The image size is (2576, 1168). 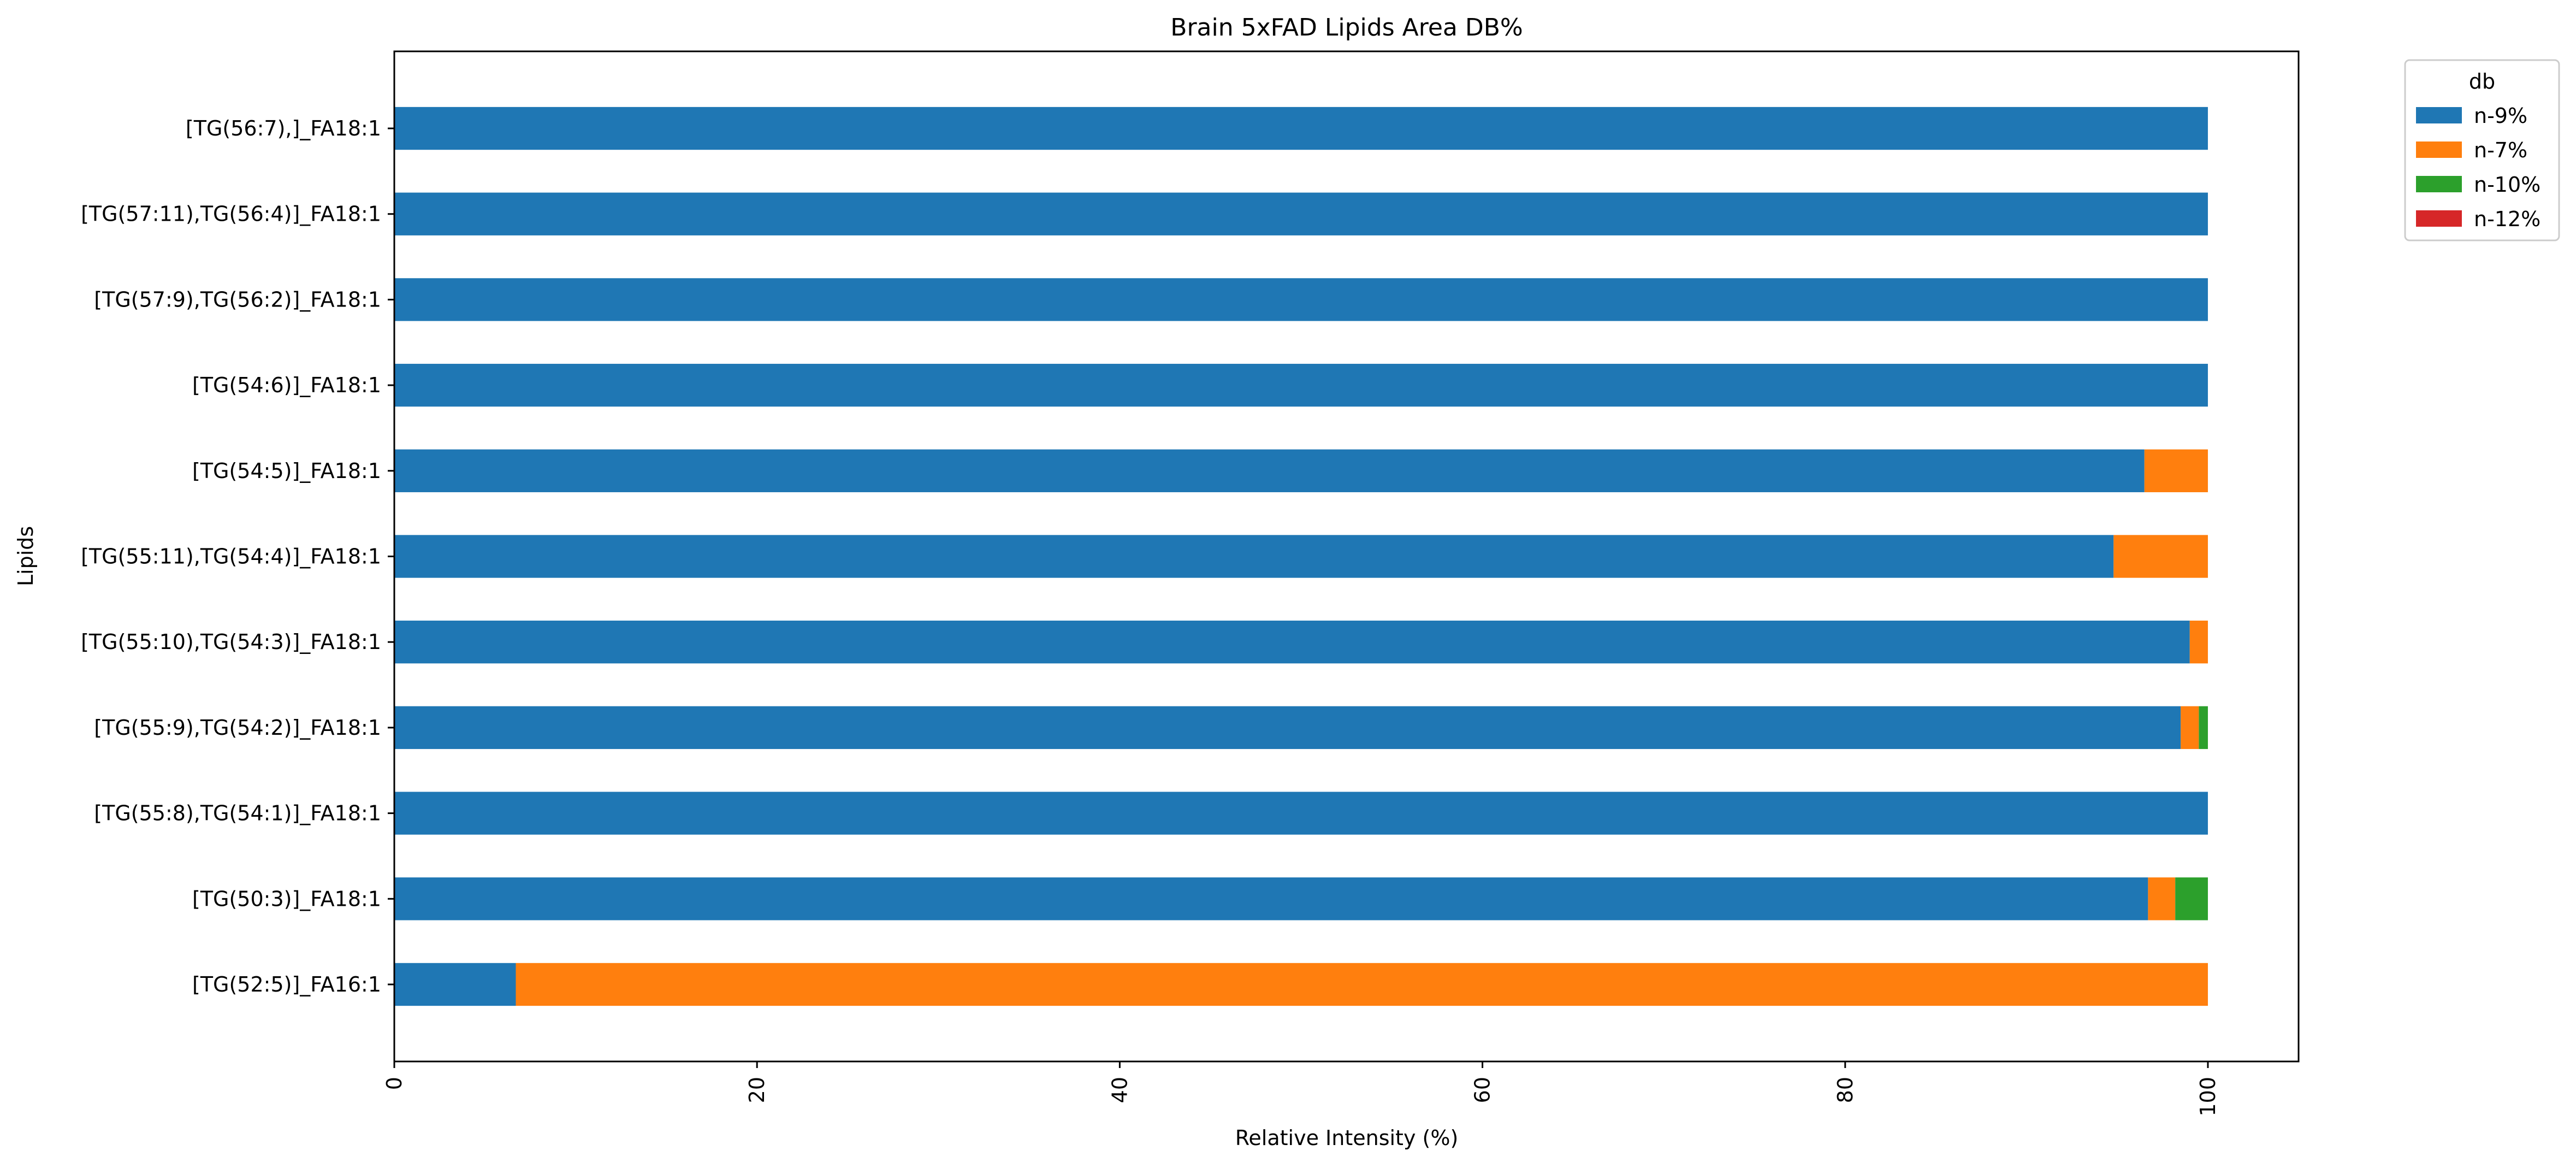 What do you see at coordinates (394, 1083) in the screenshot?
I see `x-tick-label: 0` at bounding box center [394, 1083].